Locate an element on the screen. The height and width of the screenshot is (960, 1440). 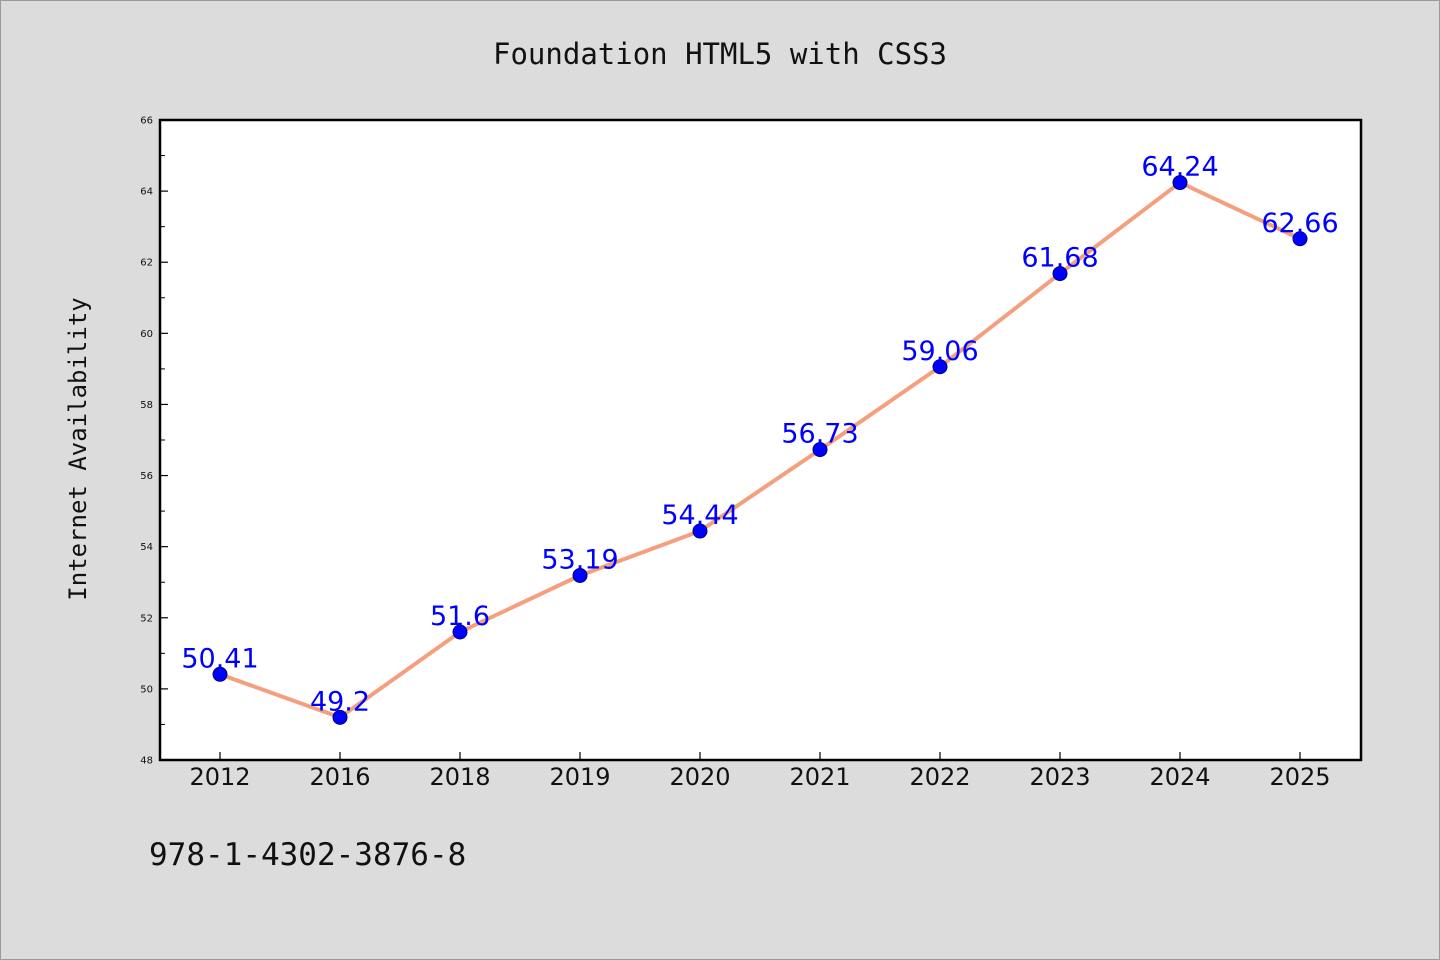
x-tick-label: 2019 is located at coordinates (579, 777).